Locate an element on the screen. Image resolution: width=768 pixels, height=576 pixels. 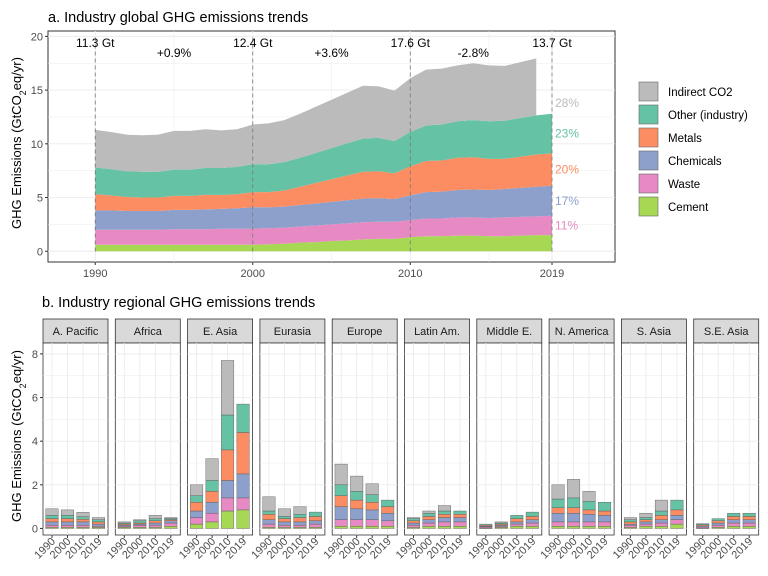
area-indirect-co2 is located at coordinates (316, 115).